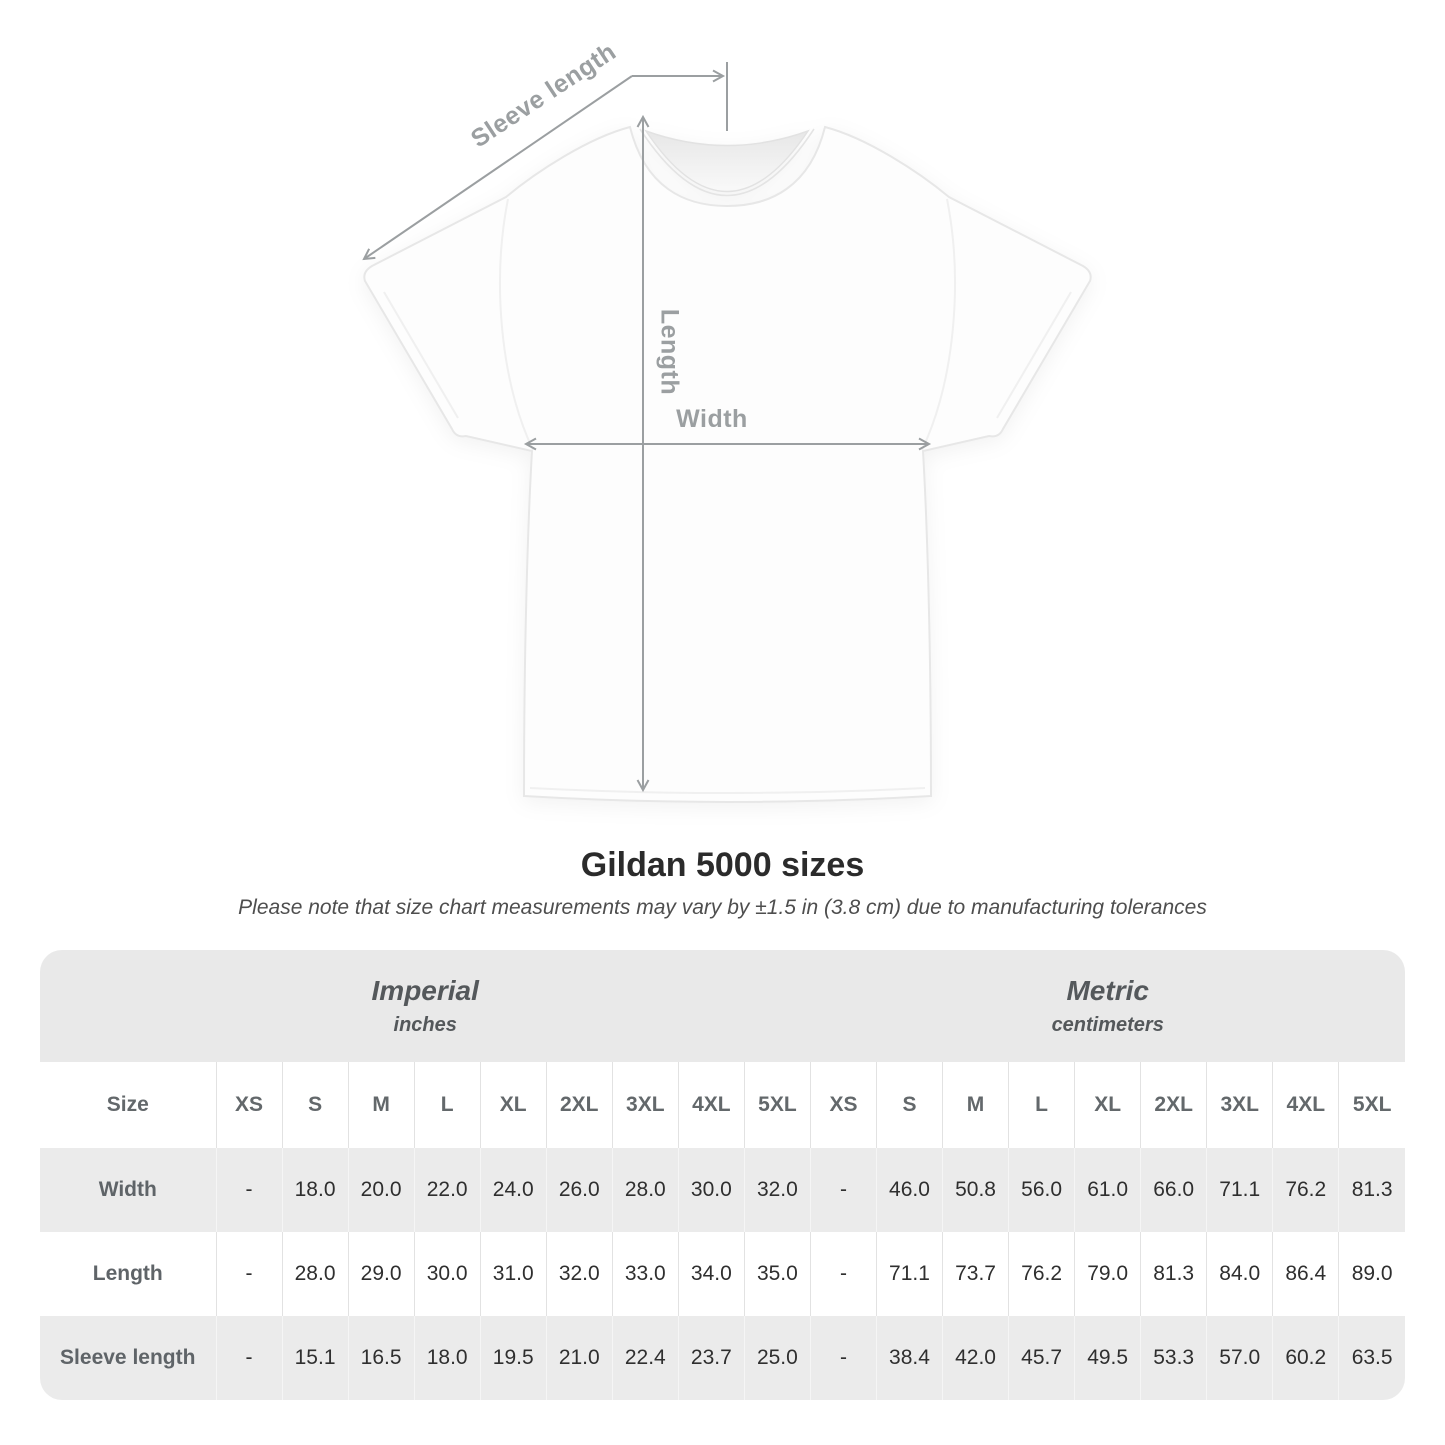  I want to click on value-cell: 23.7, so click(711, 1358).